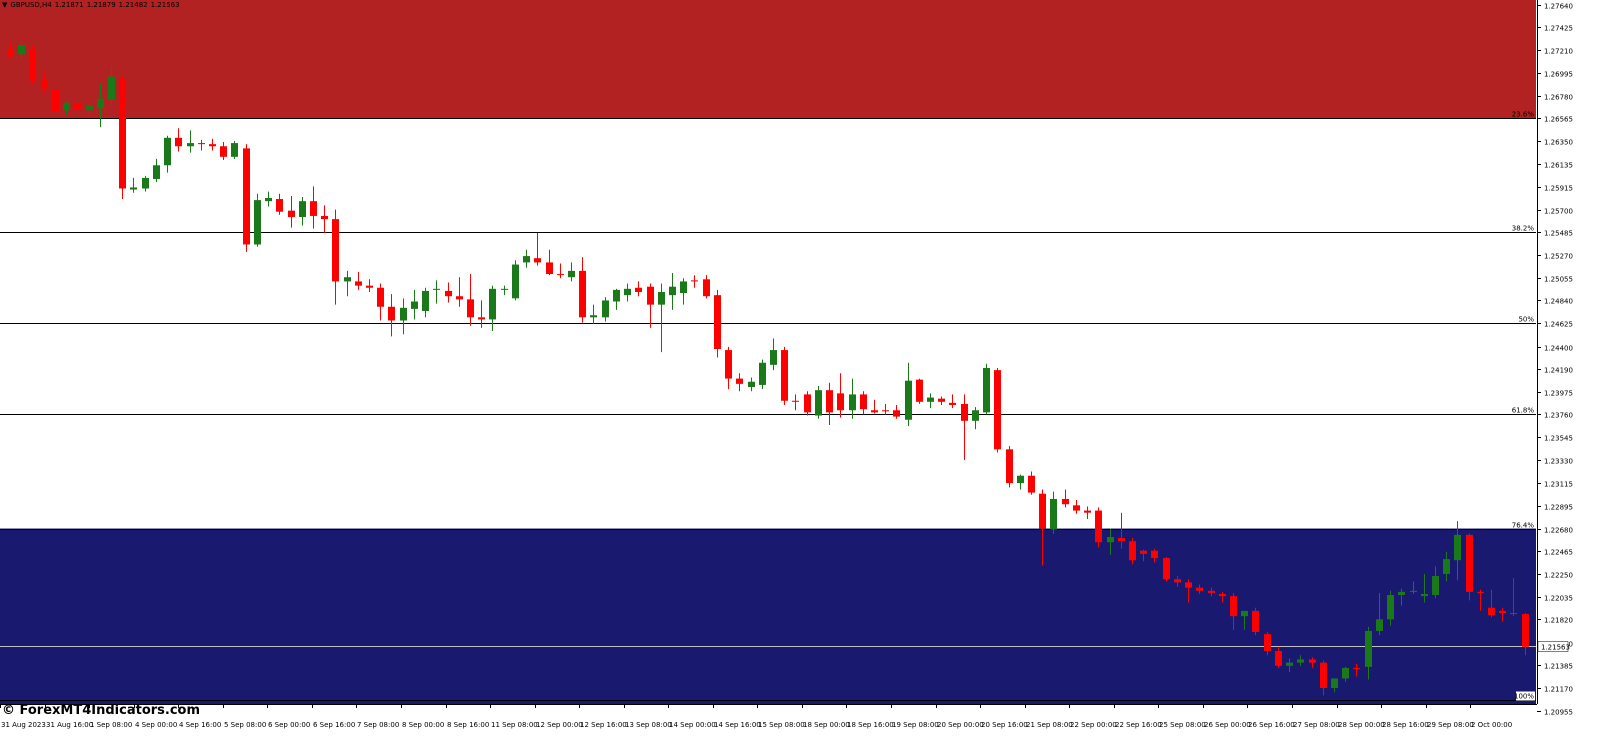 The image size is (1600, 746). I want to click on y-tick-label: 1.24840, so click(1558, 302).